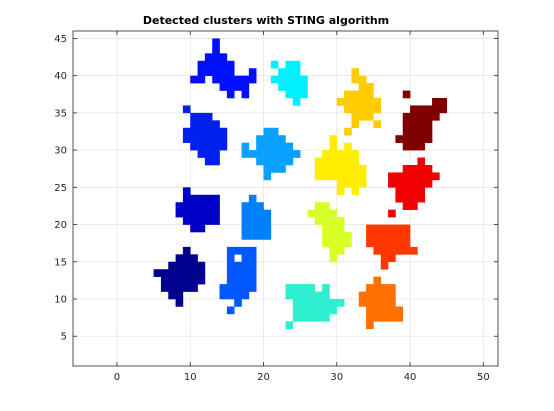 This screenshot has width=554, height=411. Describe the element at coordinates (410, 377) in the screenshot. I see `x-tick-label: 40` at that location.